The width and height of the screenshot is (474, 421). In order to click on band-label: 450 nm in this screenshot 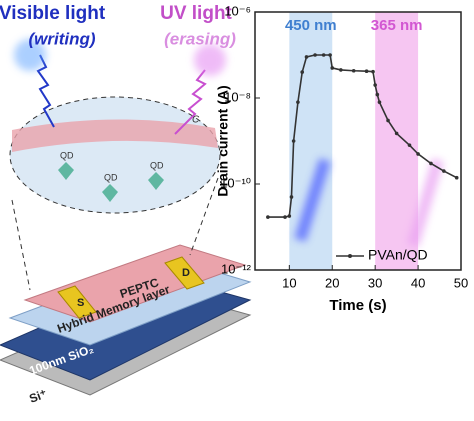, I will do `click(311, 25)`.